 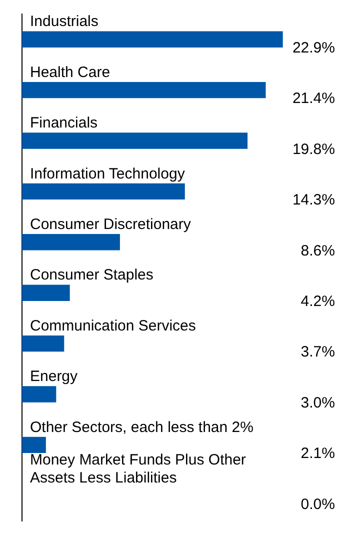 I want to click on y-tick-label: Industrials, so click(x=64, y=21).